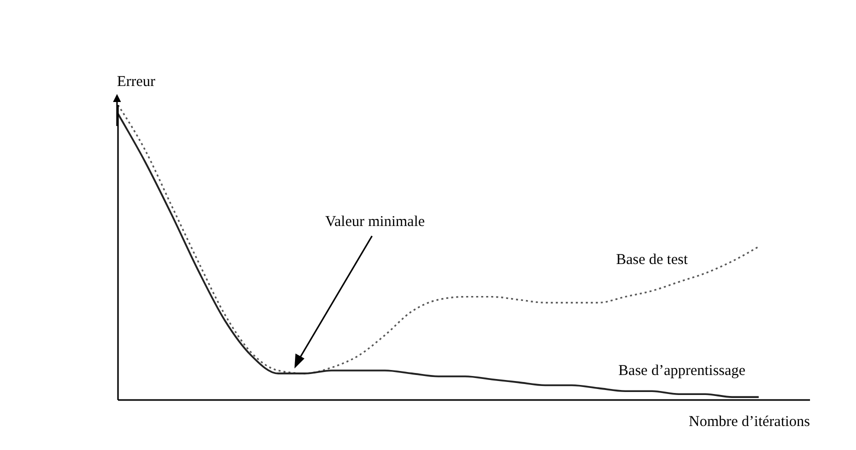  What do you see at coordinates (375, 222) in the screenshot?
I see `annotation: Valeur minimale` at bounding box center [375, 222].